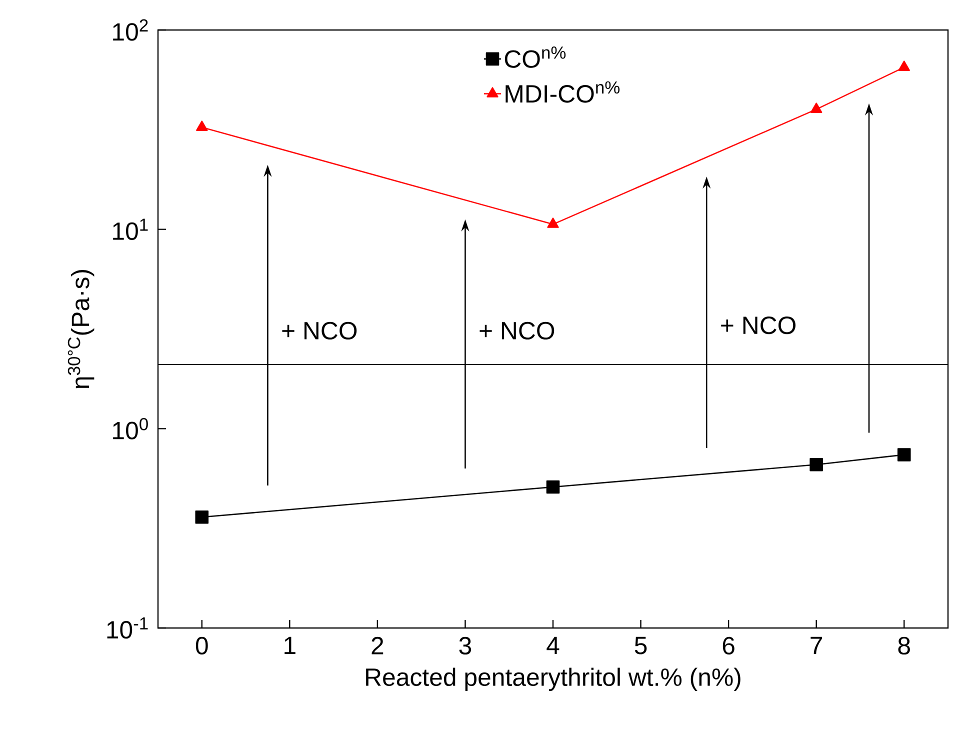 The width and height of the screenshot is (968, 731). Describe the element at coordinates (130, 30) in the screenshot. I see `y-tick-label: 10$^{2}$` at that location.